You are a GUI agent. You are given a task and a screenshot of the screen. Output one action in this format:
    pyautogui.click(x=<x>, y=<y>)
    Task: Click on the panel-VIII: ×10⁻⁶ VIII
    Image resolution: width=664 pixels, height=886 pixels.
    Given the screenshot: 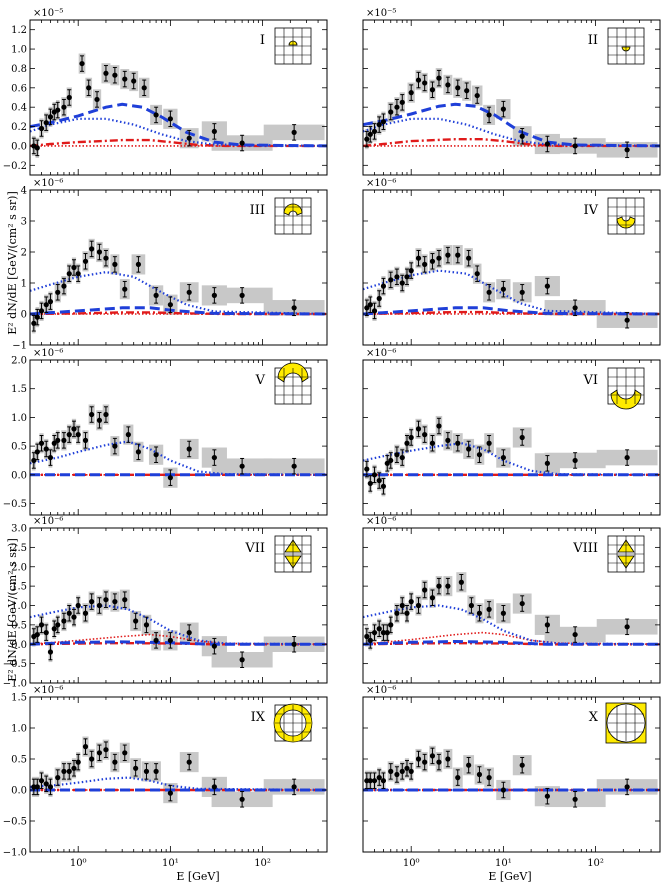 What is the action you would take?
    pyautogui.click(x=511, y=600)
    